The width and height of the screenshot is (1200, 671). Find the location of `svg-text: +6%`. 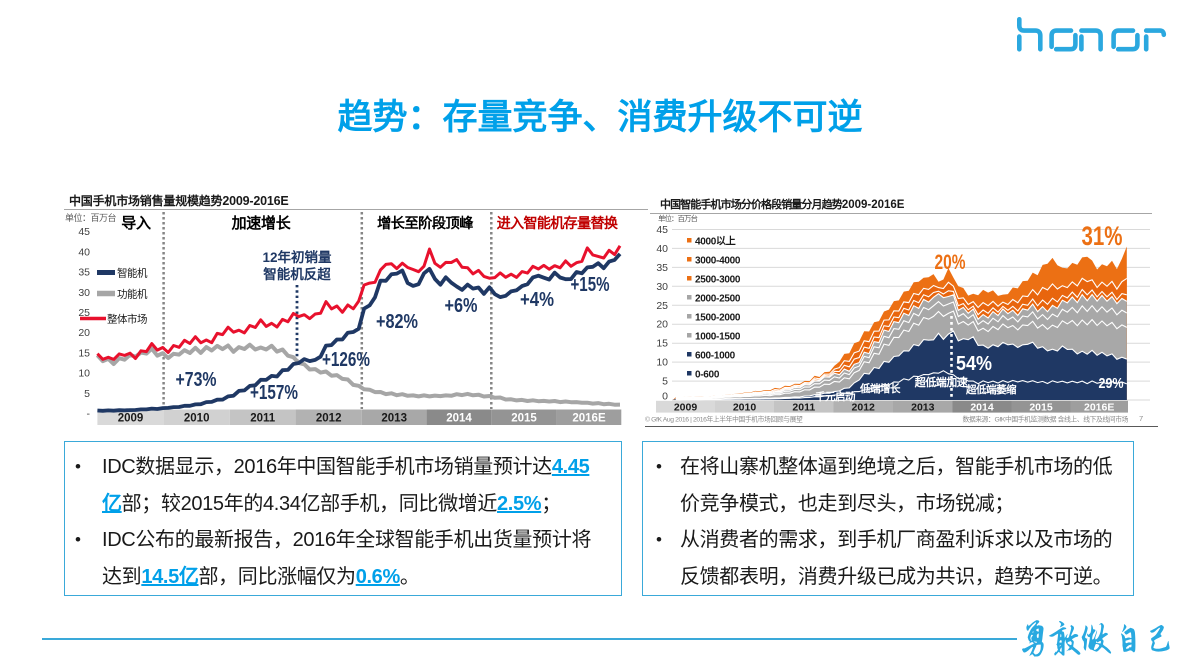

svg-text: +6% is located at coordinates (461, 306).